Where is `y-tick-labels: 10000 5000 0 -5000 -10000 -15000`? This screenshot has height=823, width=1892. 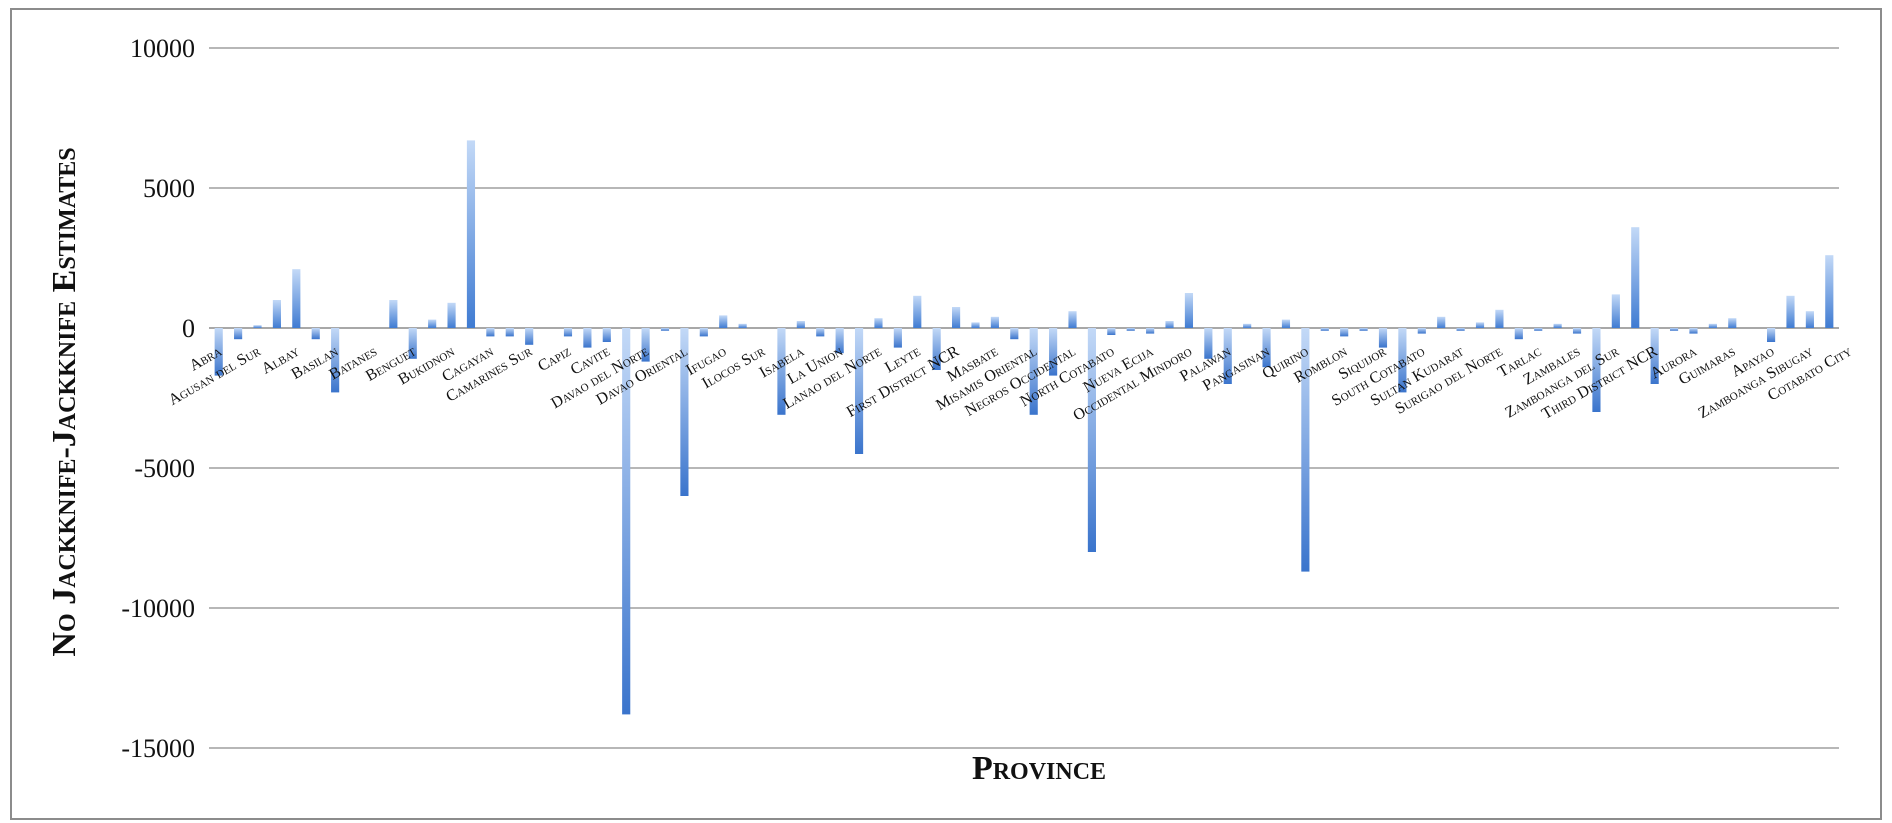
y-tick-labels: 10000 5000 0 -5000 -10000 -15000 is located at coordinates (158, 398).